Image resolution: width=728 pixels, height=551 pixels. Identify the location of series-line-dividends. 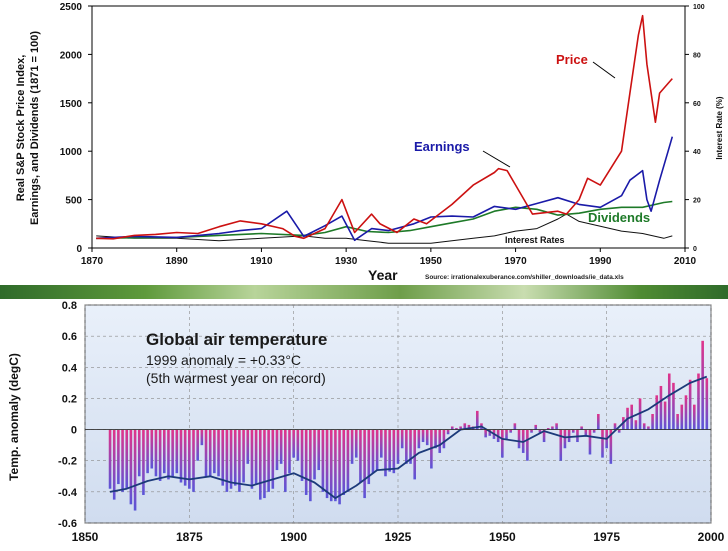
(384, 220).